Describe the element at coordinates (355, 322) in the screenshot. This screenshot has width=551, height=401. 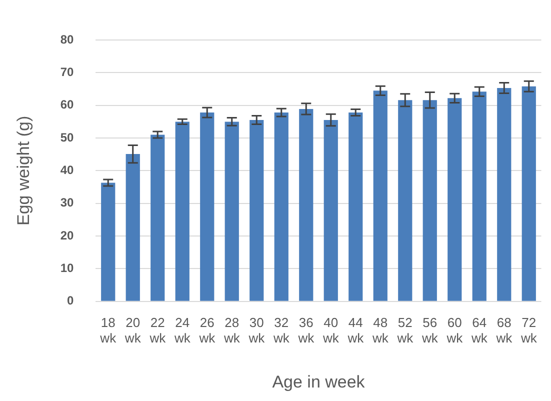
I see `category-label: 44` at that location.